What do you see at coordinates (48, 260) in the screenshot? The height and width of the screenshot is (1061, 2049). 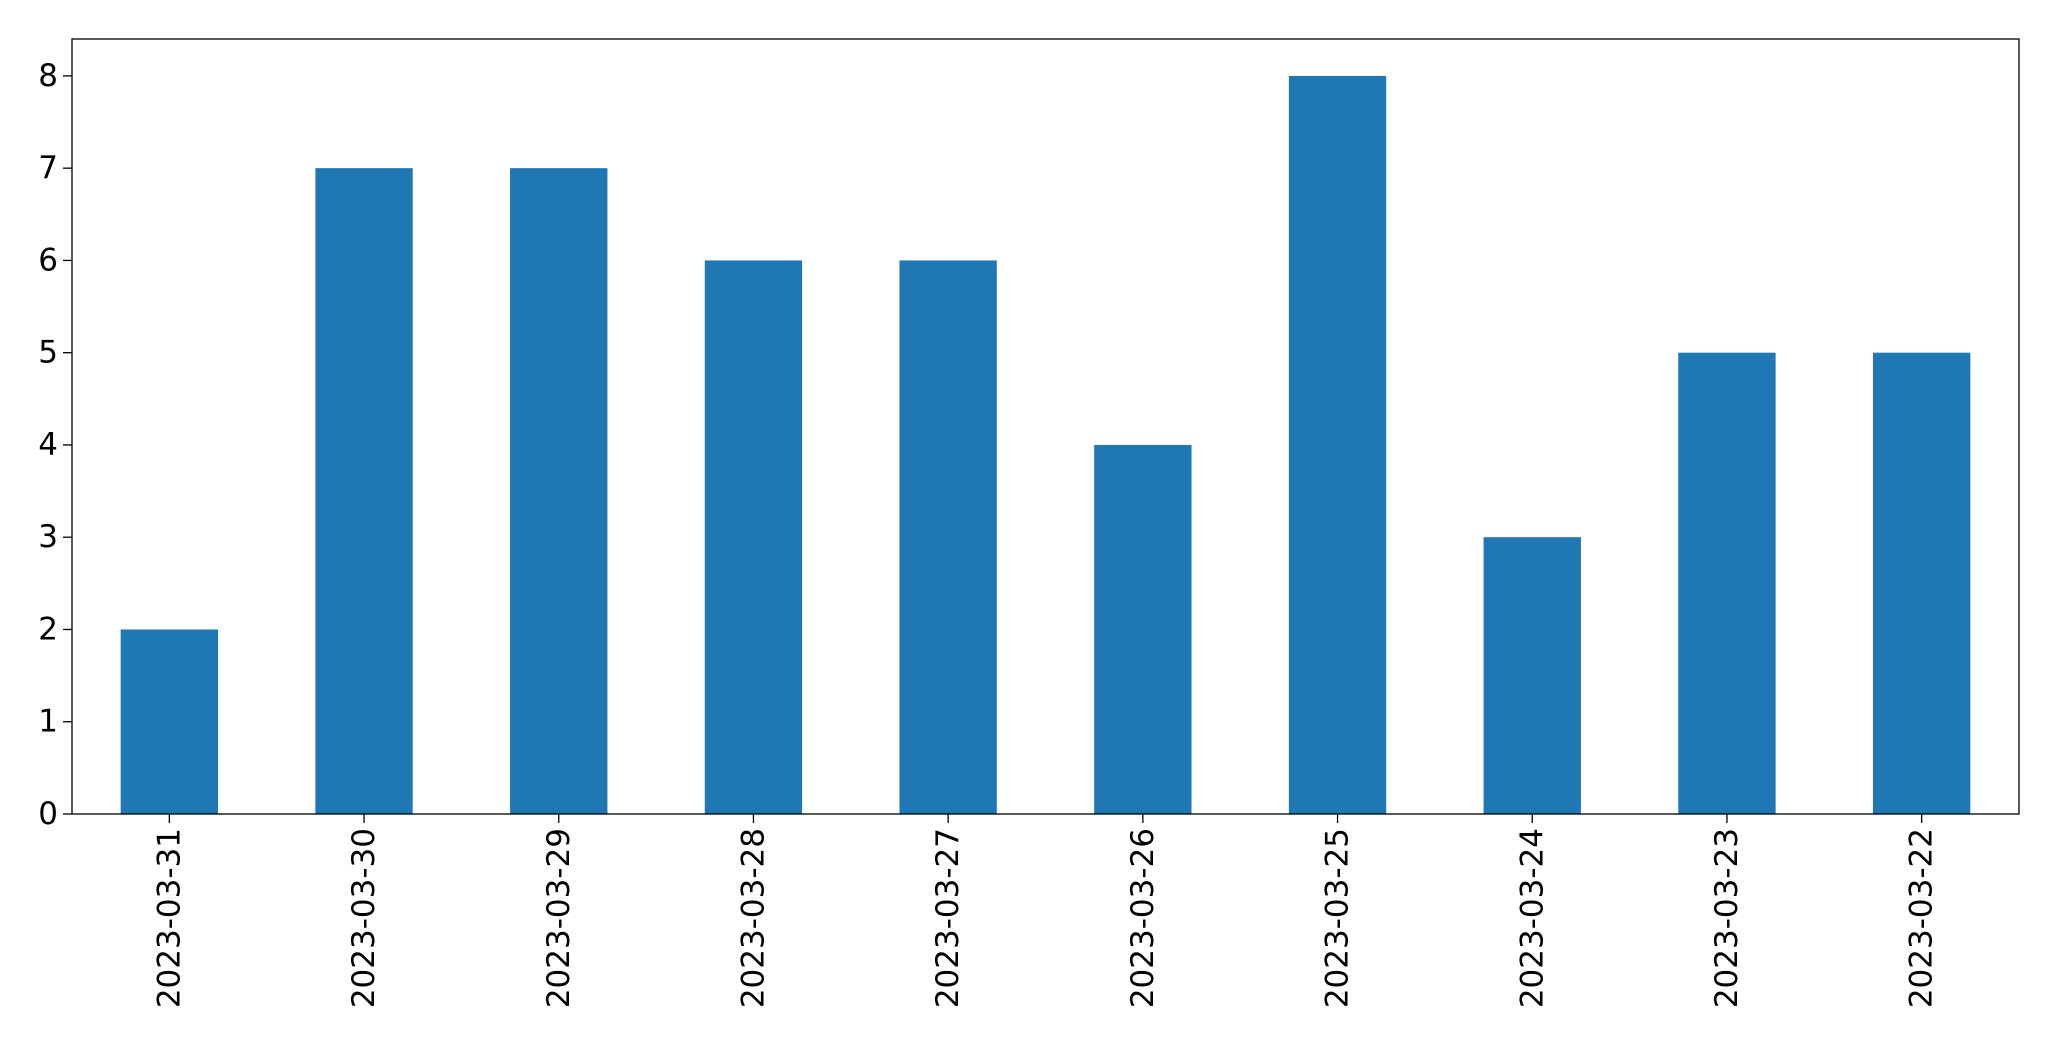 I see `y-tick-label: 6` at bounding box center [48, 260].